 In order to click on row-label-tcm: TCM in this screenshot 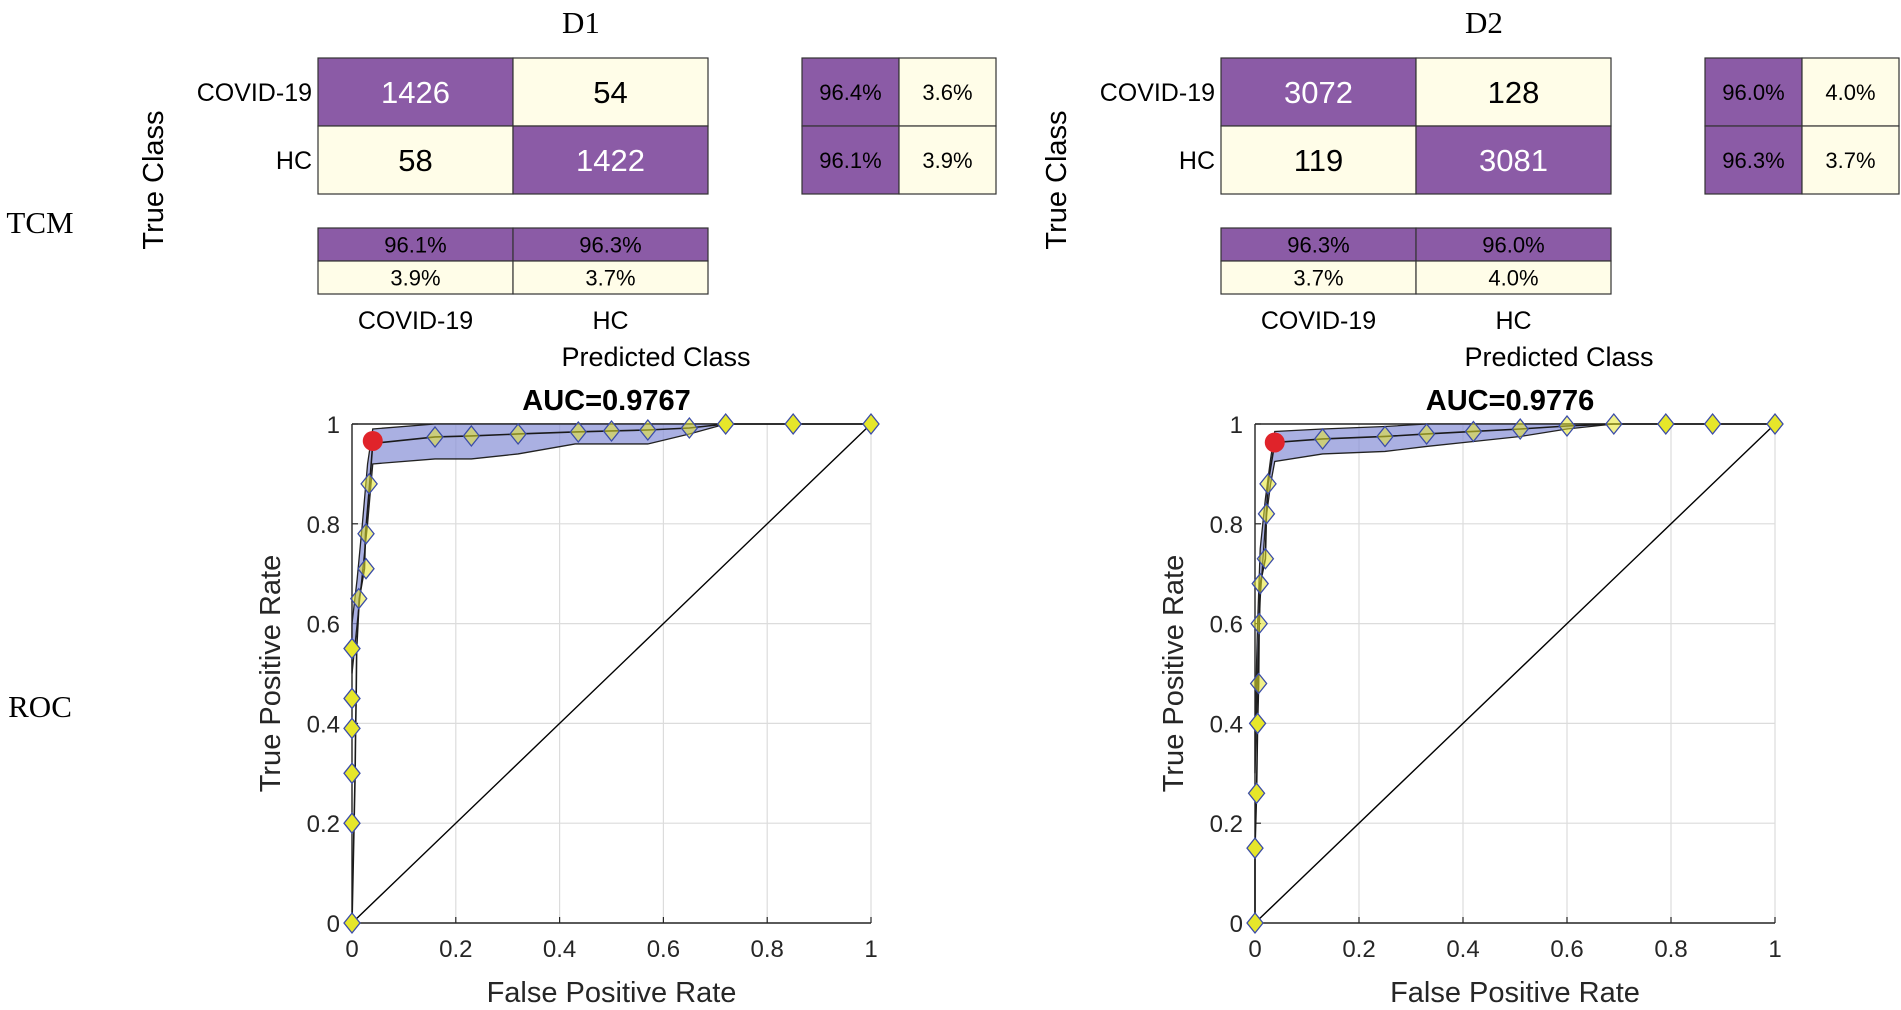, I will do `click(39, 222)`.